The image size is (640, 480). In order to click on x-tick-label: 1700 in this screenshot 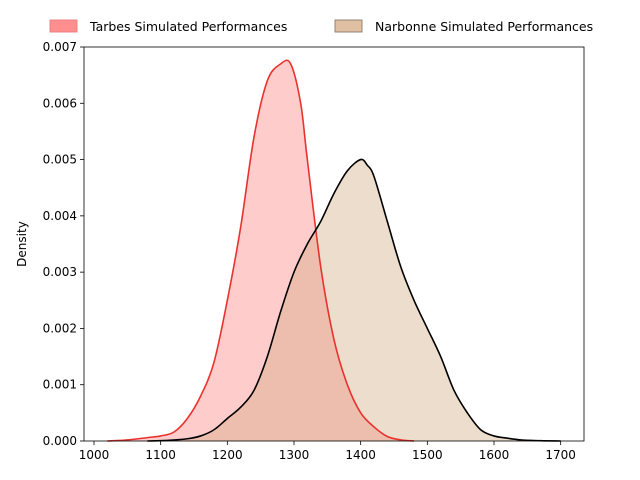, I will do `click(560, 455)`.